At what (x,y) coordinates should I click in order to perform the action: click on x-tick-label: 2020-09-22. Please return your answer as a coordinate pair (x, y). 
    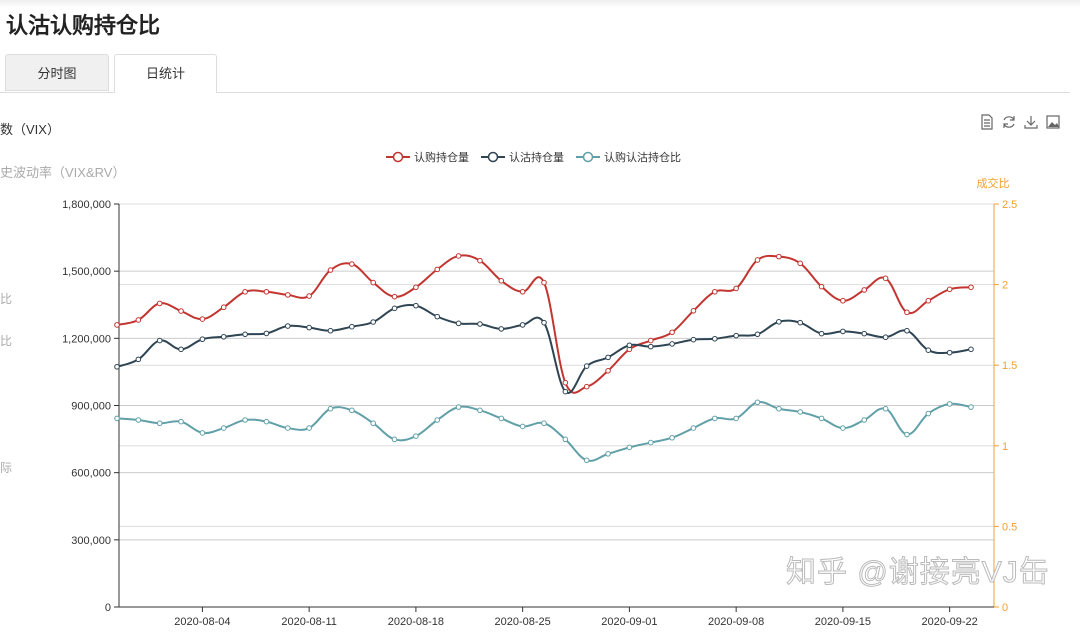
    Looking at the image, I should click on (950, 622).